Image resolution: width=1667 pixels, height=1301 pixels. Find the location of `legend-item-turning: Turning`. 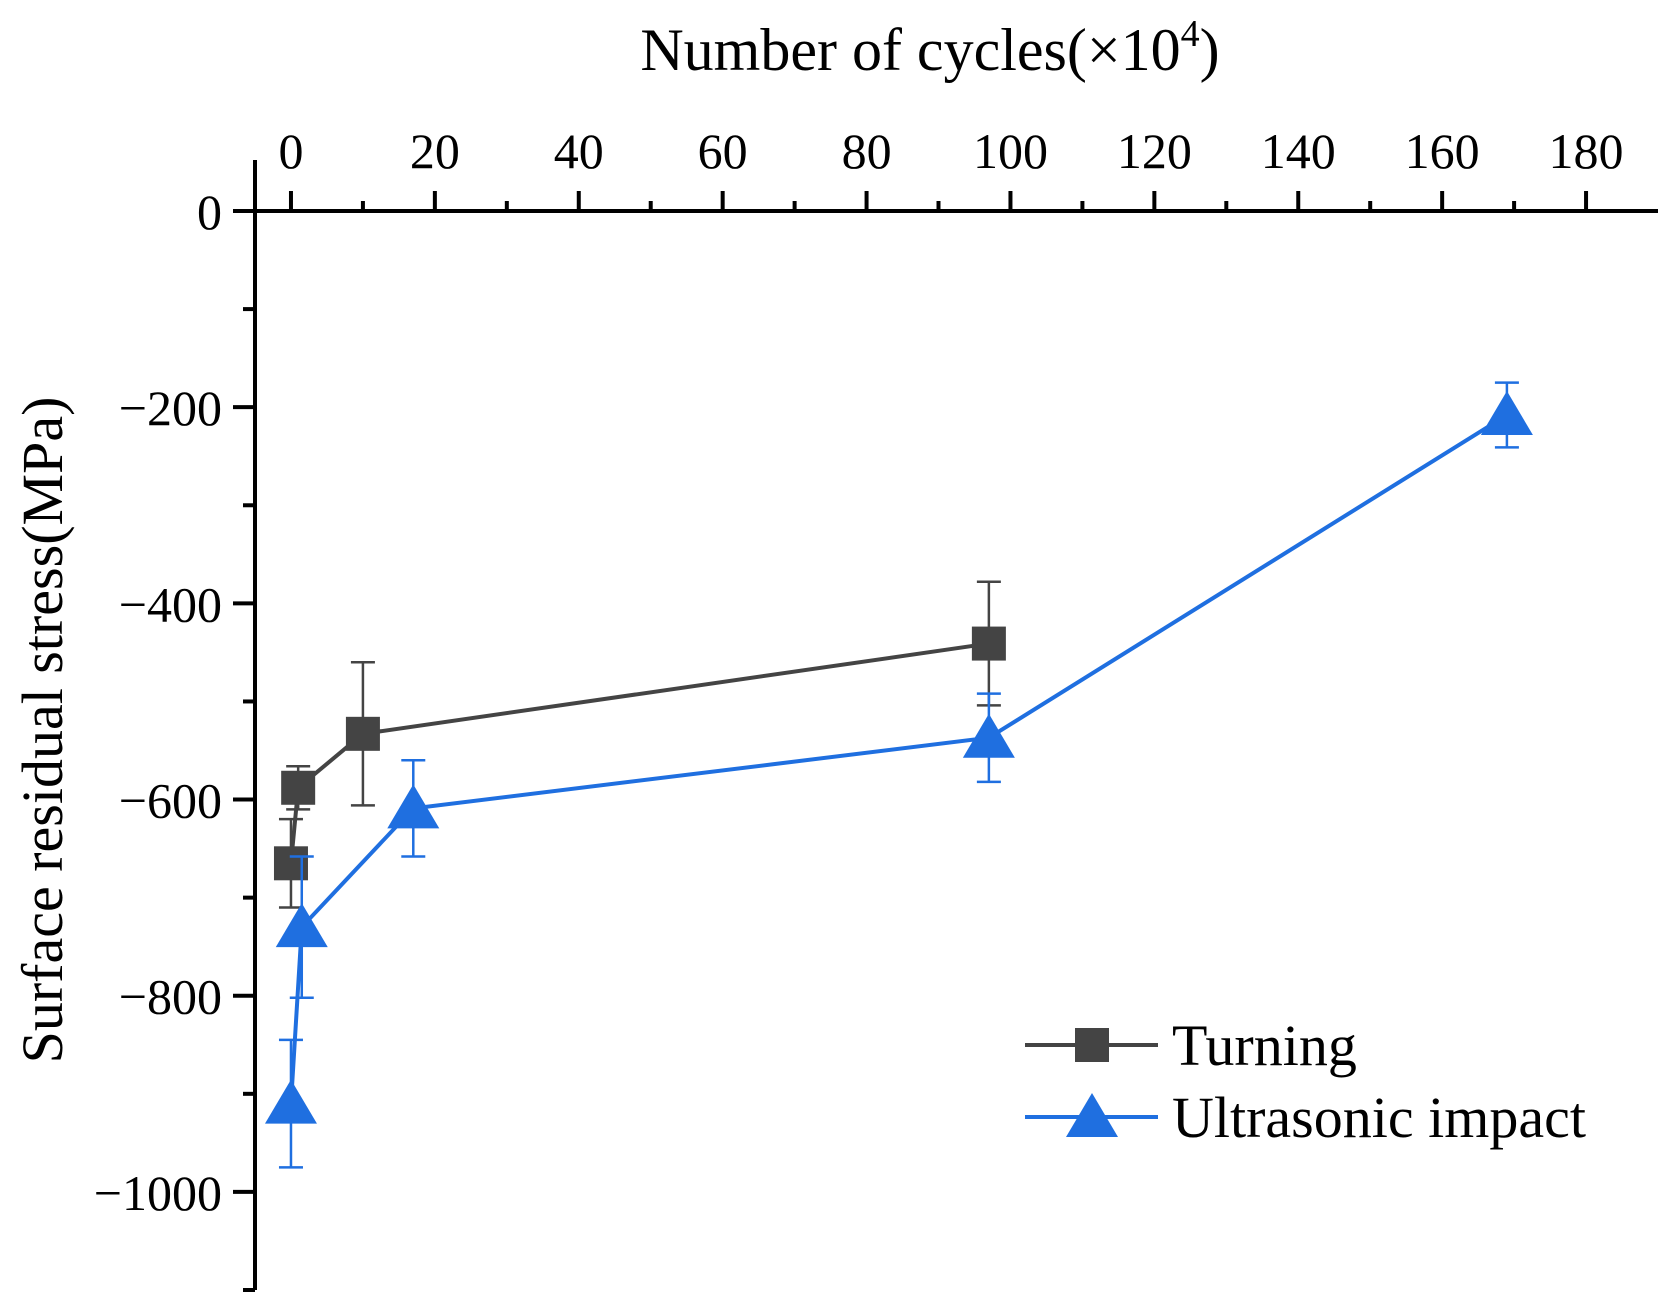

legend-item-turning: Turning is located at coordinates (1191, 1045).